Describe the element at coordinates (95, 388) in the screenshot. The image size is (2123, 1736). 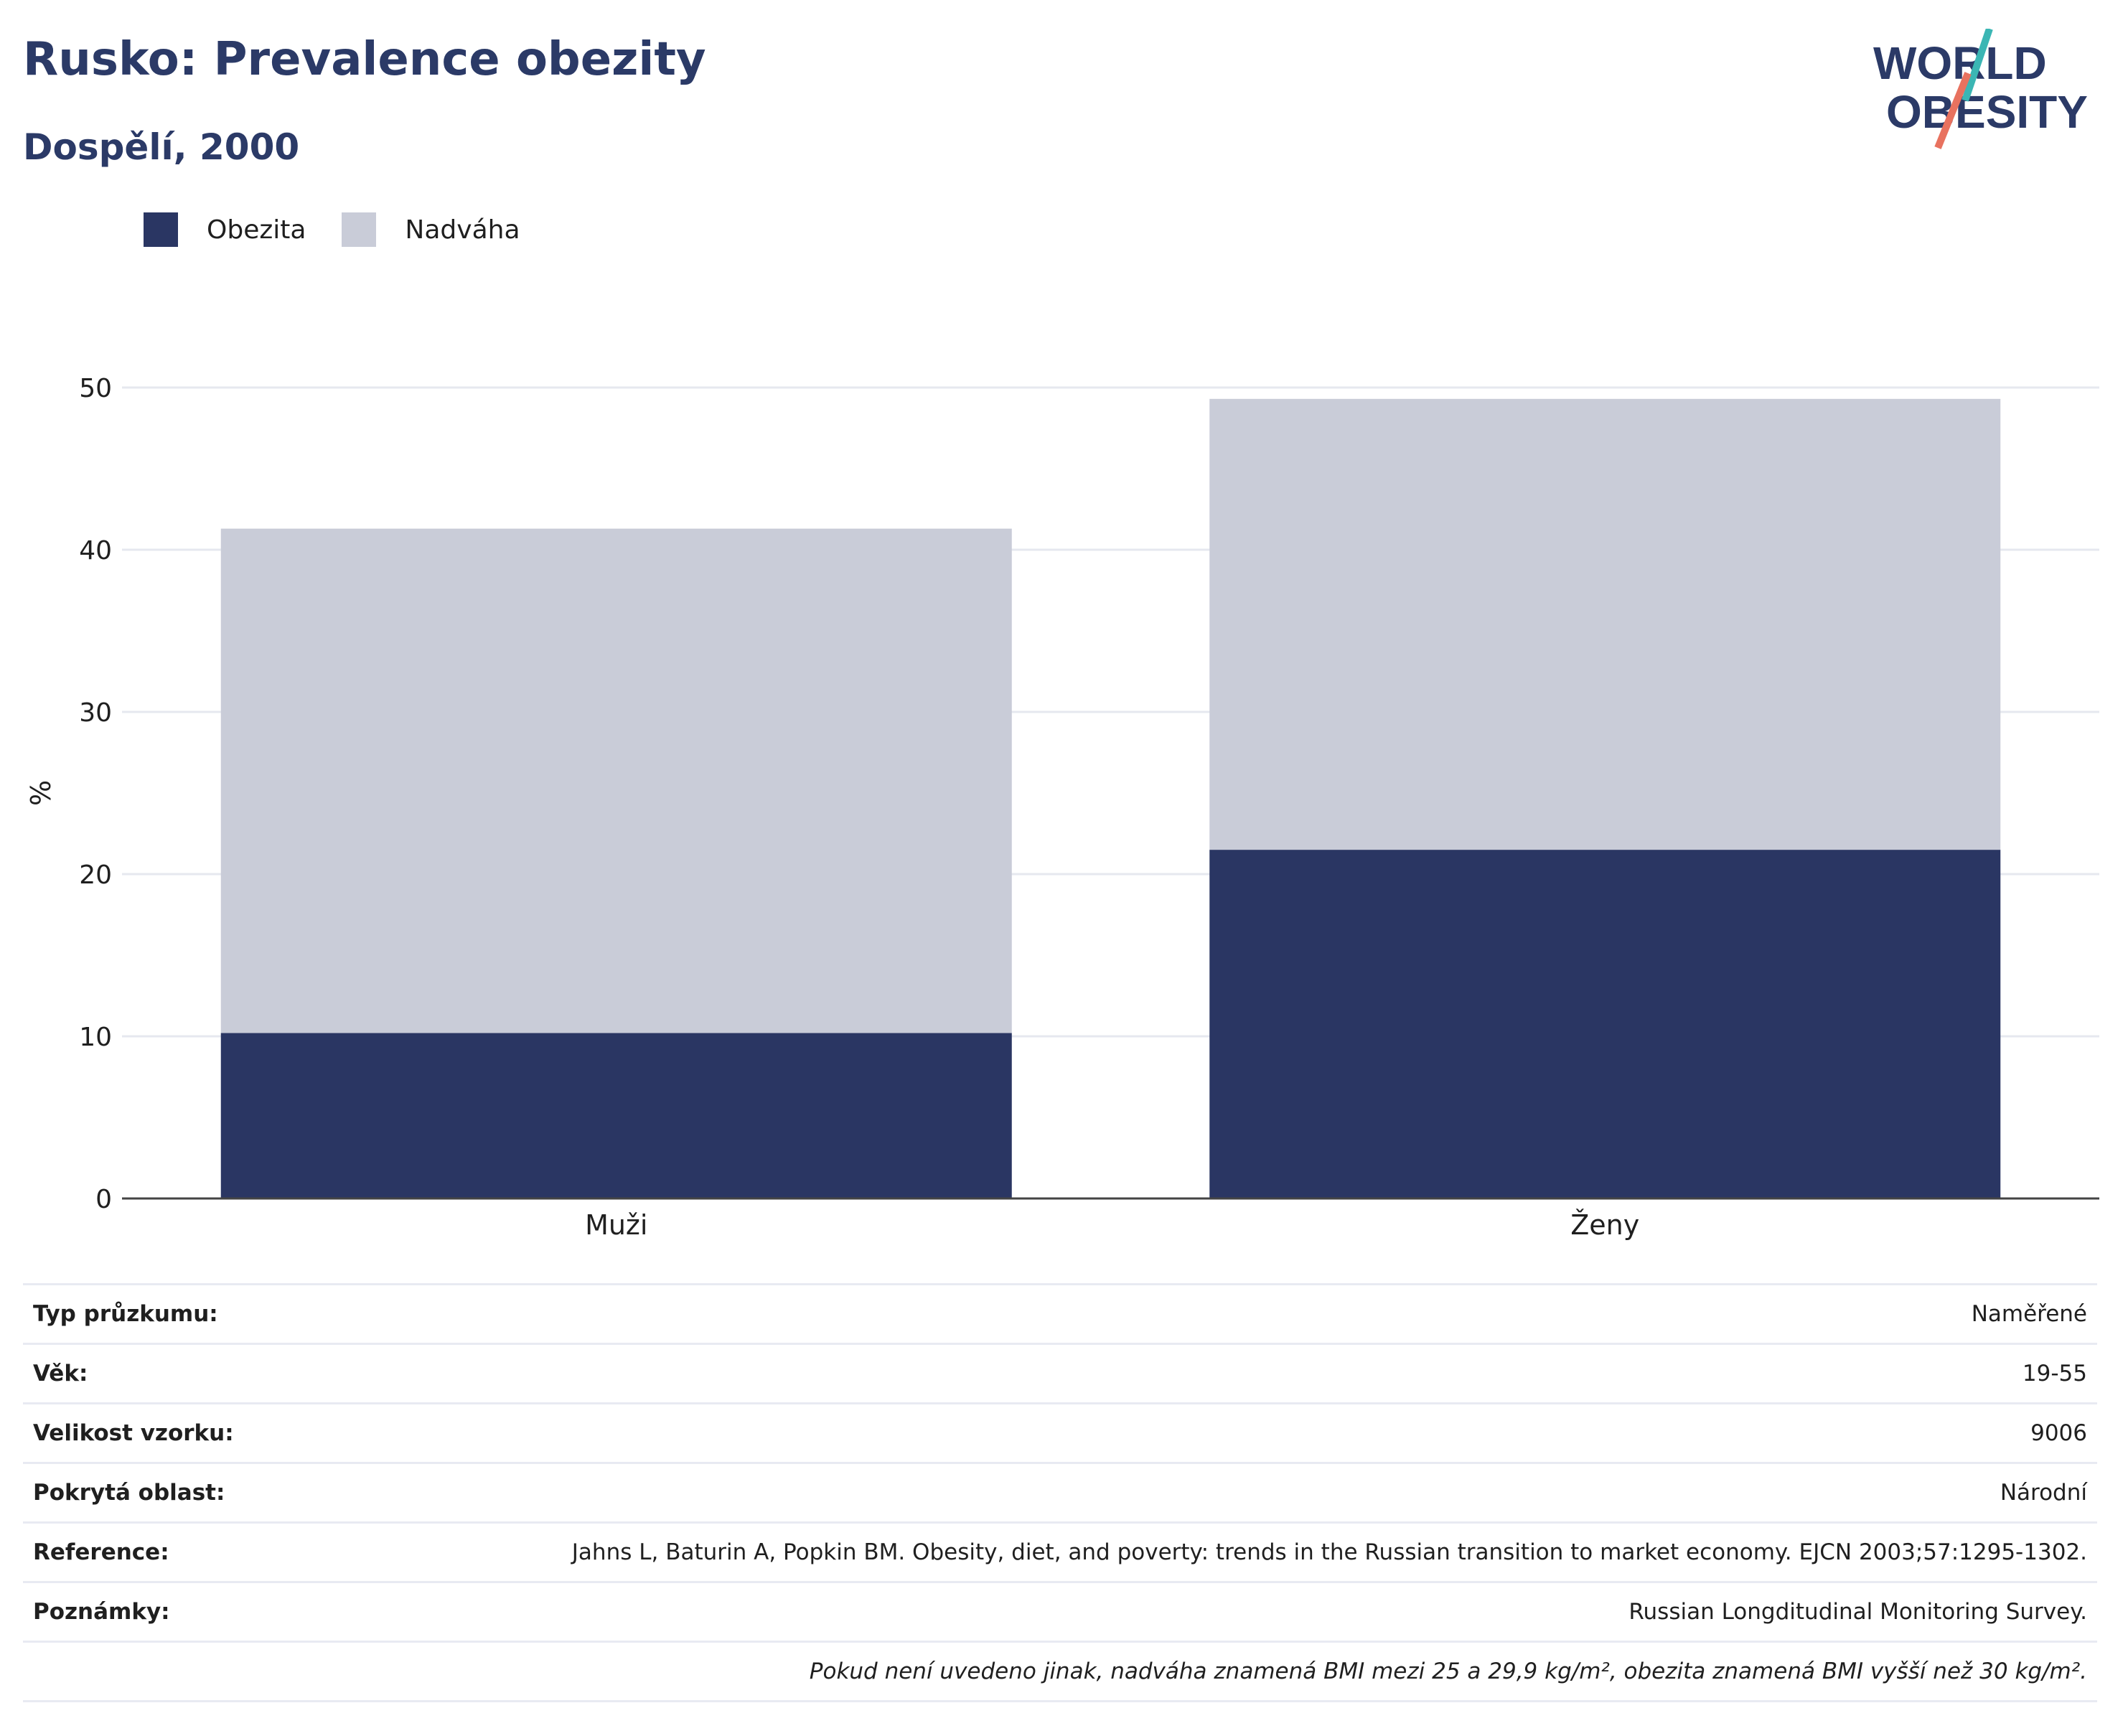
I see `y-tick-label: 50` at that location.